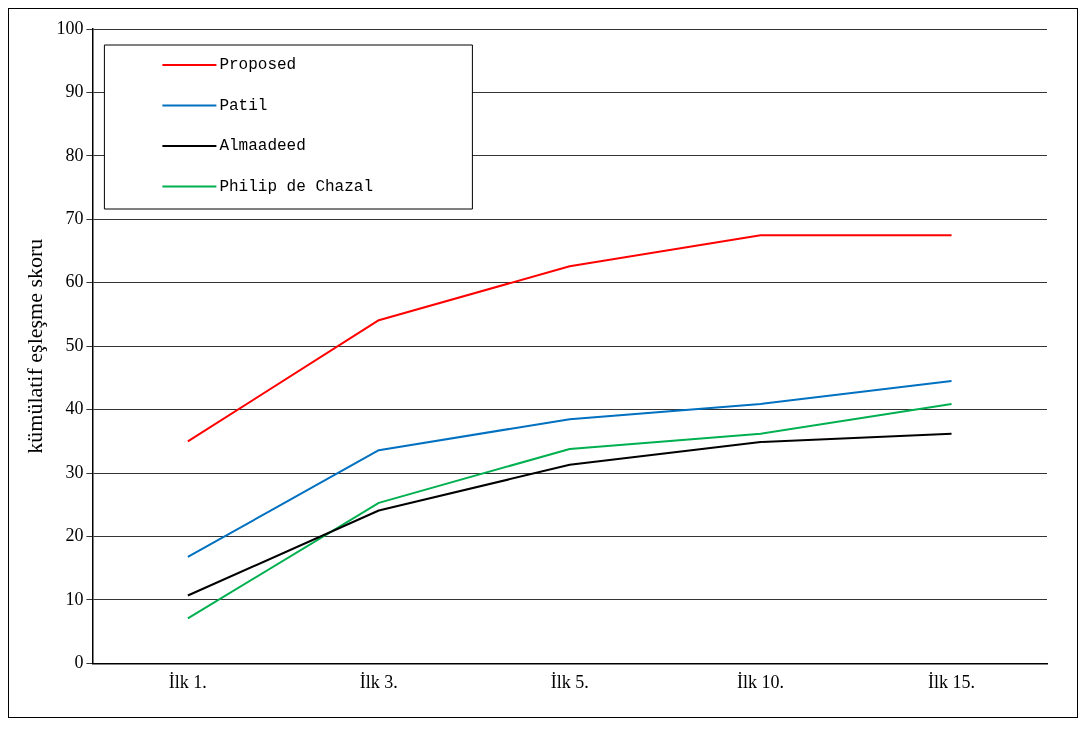 This screenshot has width=1089, height=731. Describe the element at coordinates (74, 408) in the screenshot. I see `y-tick-label: 40` at that location.